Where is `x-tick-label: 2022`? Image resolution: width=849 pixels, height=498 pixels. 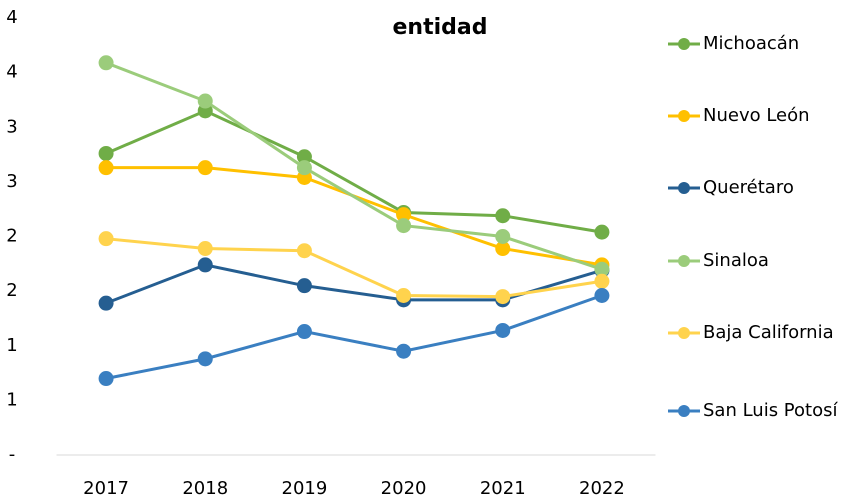 x-tick-label: 2022 is located at coordinates (602, 488).